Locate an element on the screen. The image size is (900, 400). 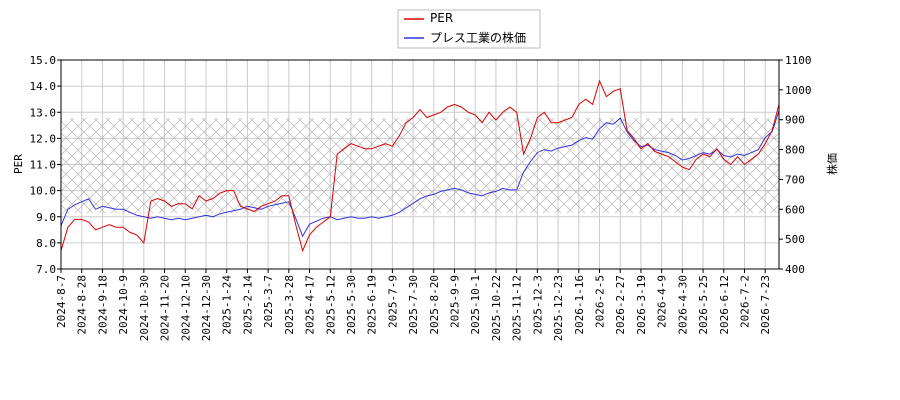
x-tick-label: 2024-12-30 is located at coordinates (206, 308).